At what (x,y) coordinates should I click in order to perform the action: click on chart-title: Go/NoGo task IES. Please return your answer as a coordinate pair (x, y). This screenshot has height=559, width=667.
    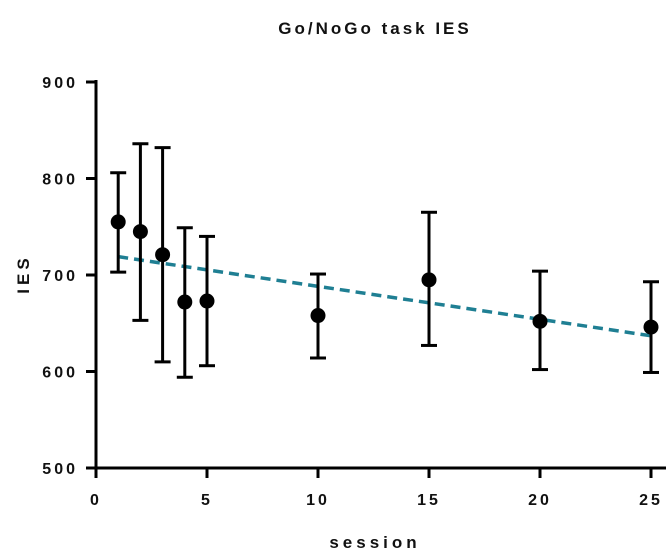
    Looking at the image, I should click on (374, 28).